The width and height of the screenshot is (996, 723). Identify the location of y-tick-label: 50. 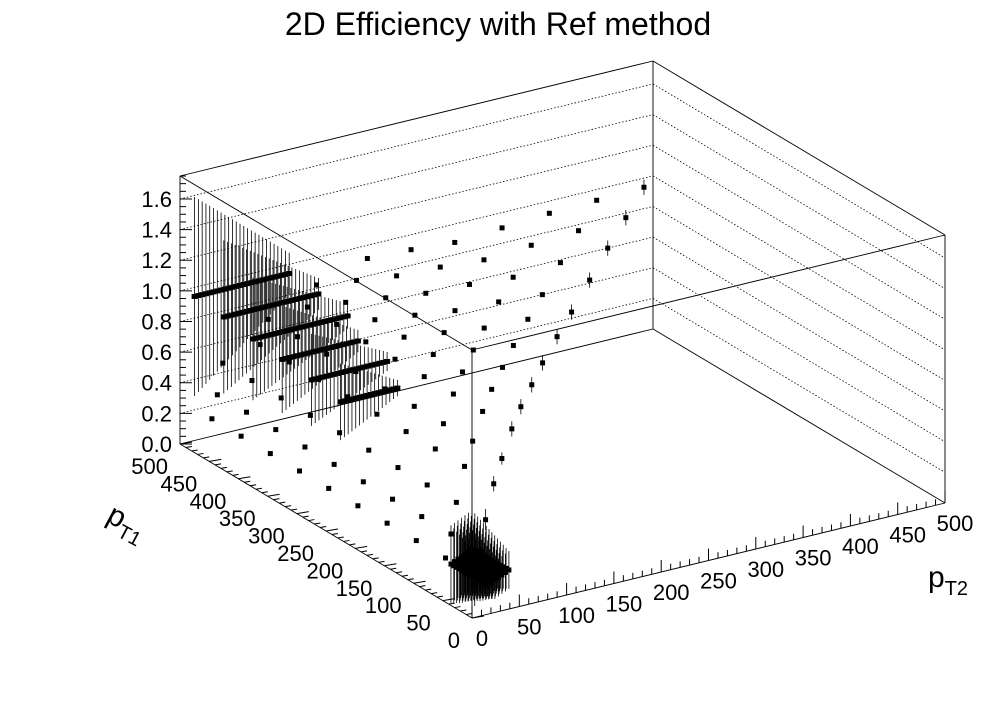
(418, 623).